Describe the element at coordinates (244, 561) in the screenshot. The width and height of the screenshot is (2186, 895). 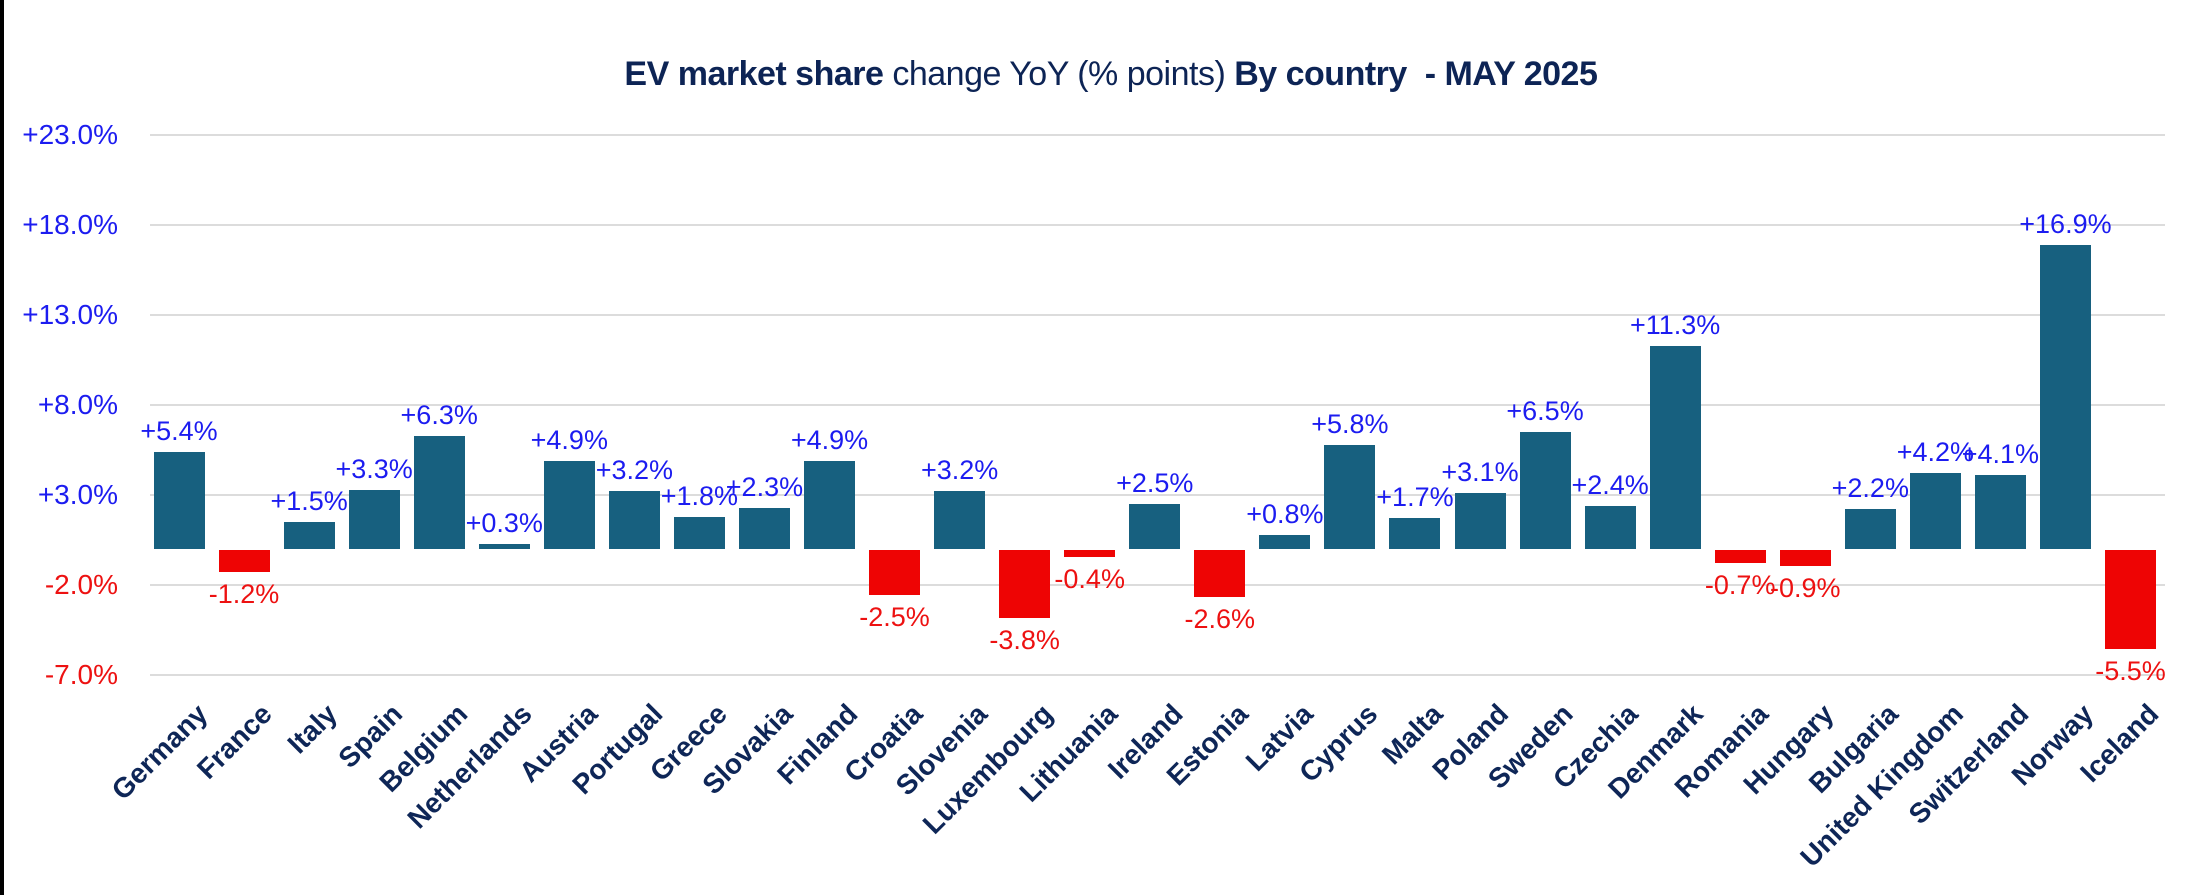
I see `bar-france` at that location.